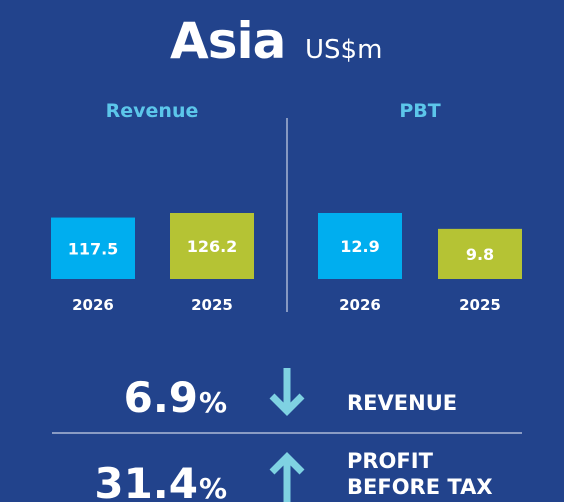 The image size is (564, 502). I want to click on summary-value: 6.9, so click(161, 397).